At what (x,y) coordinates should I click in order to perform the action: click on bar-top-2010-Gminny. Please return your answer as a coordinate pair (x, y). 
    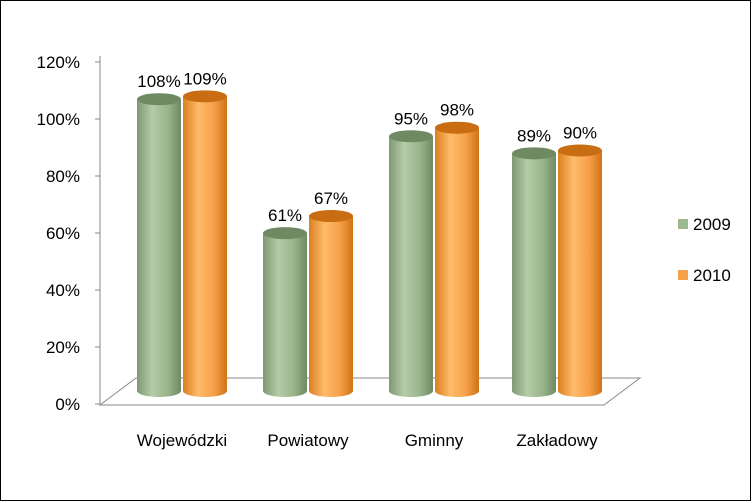
    Looking at the image, I should click on (457, 127).